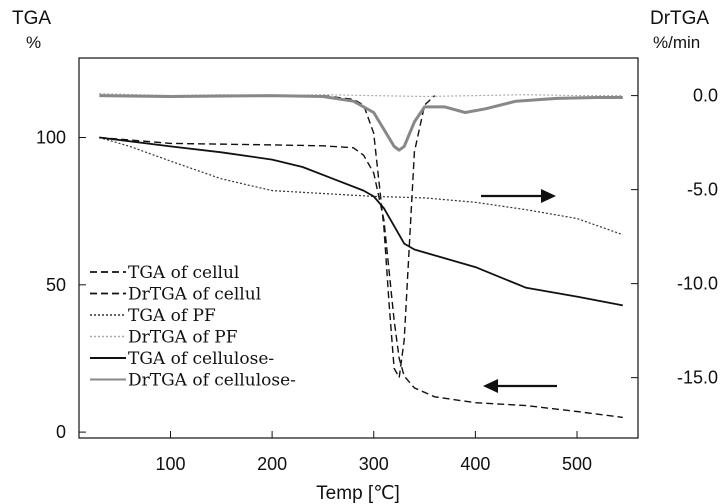 The image size is (727, 504). Describe the element at coordinates (374, 464) in the screenshot. I see `x-tick-label: 300` at that location.